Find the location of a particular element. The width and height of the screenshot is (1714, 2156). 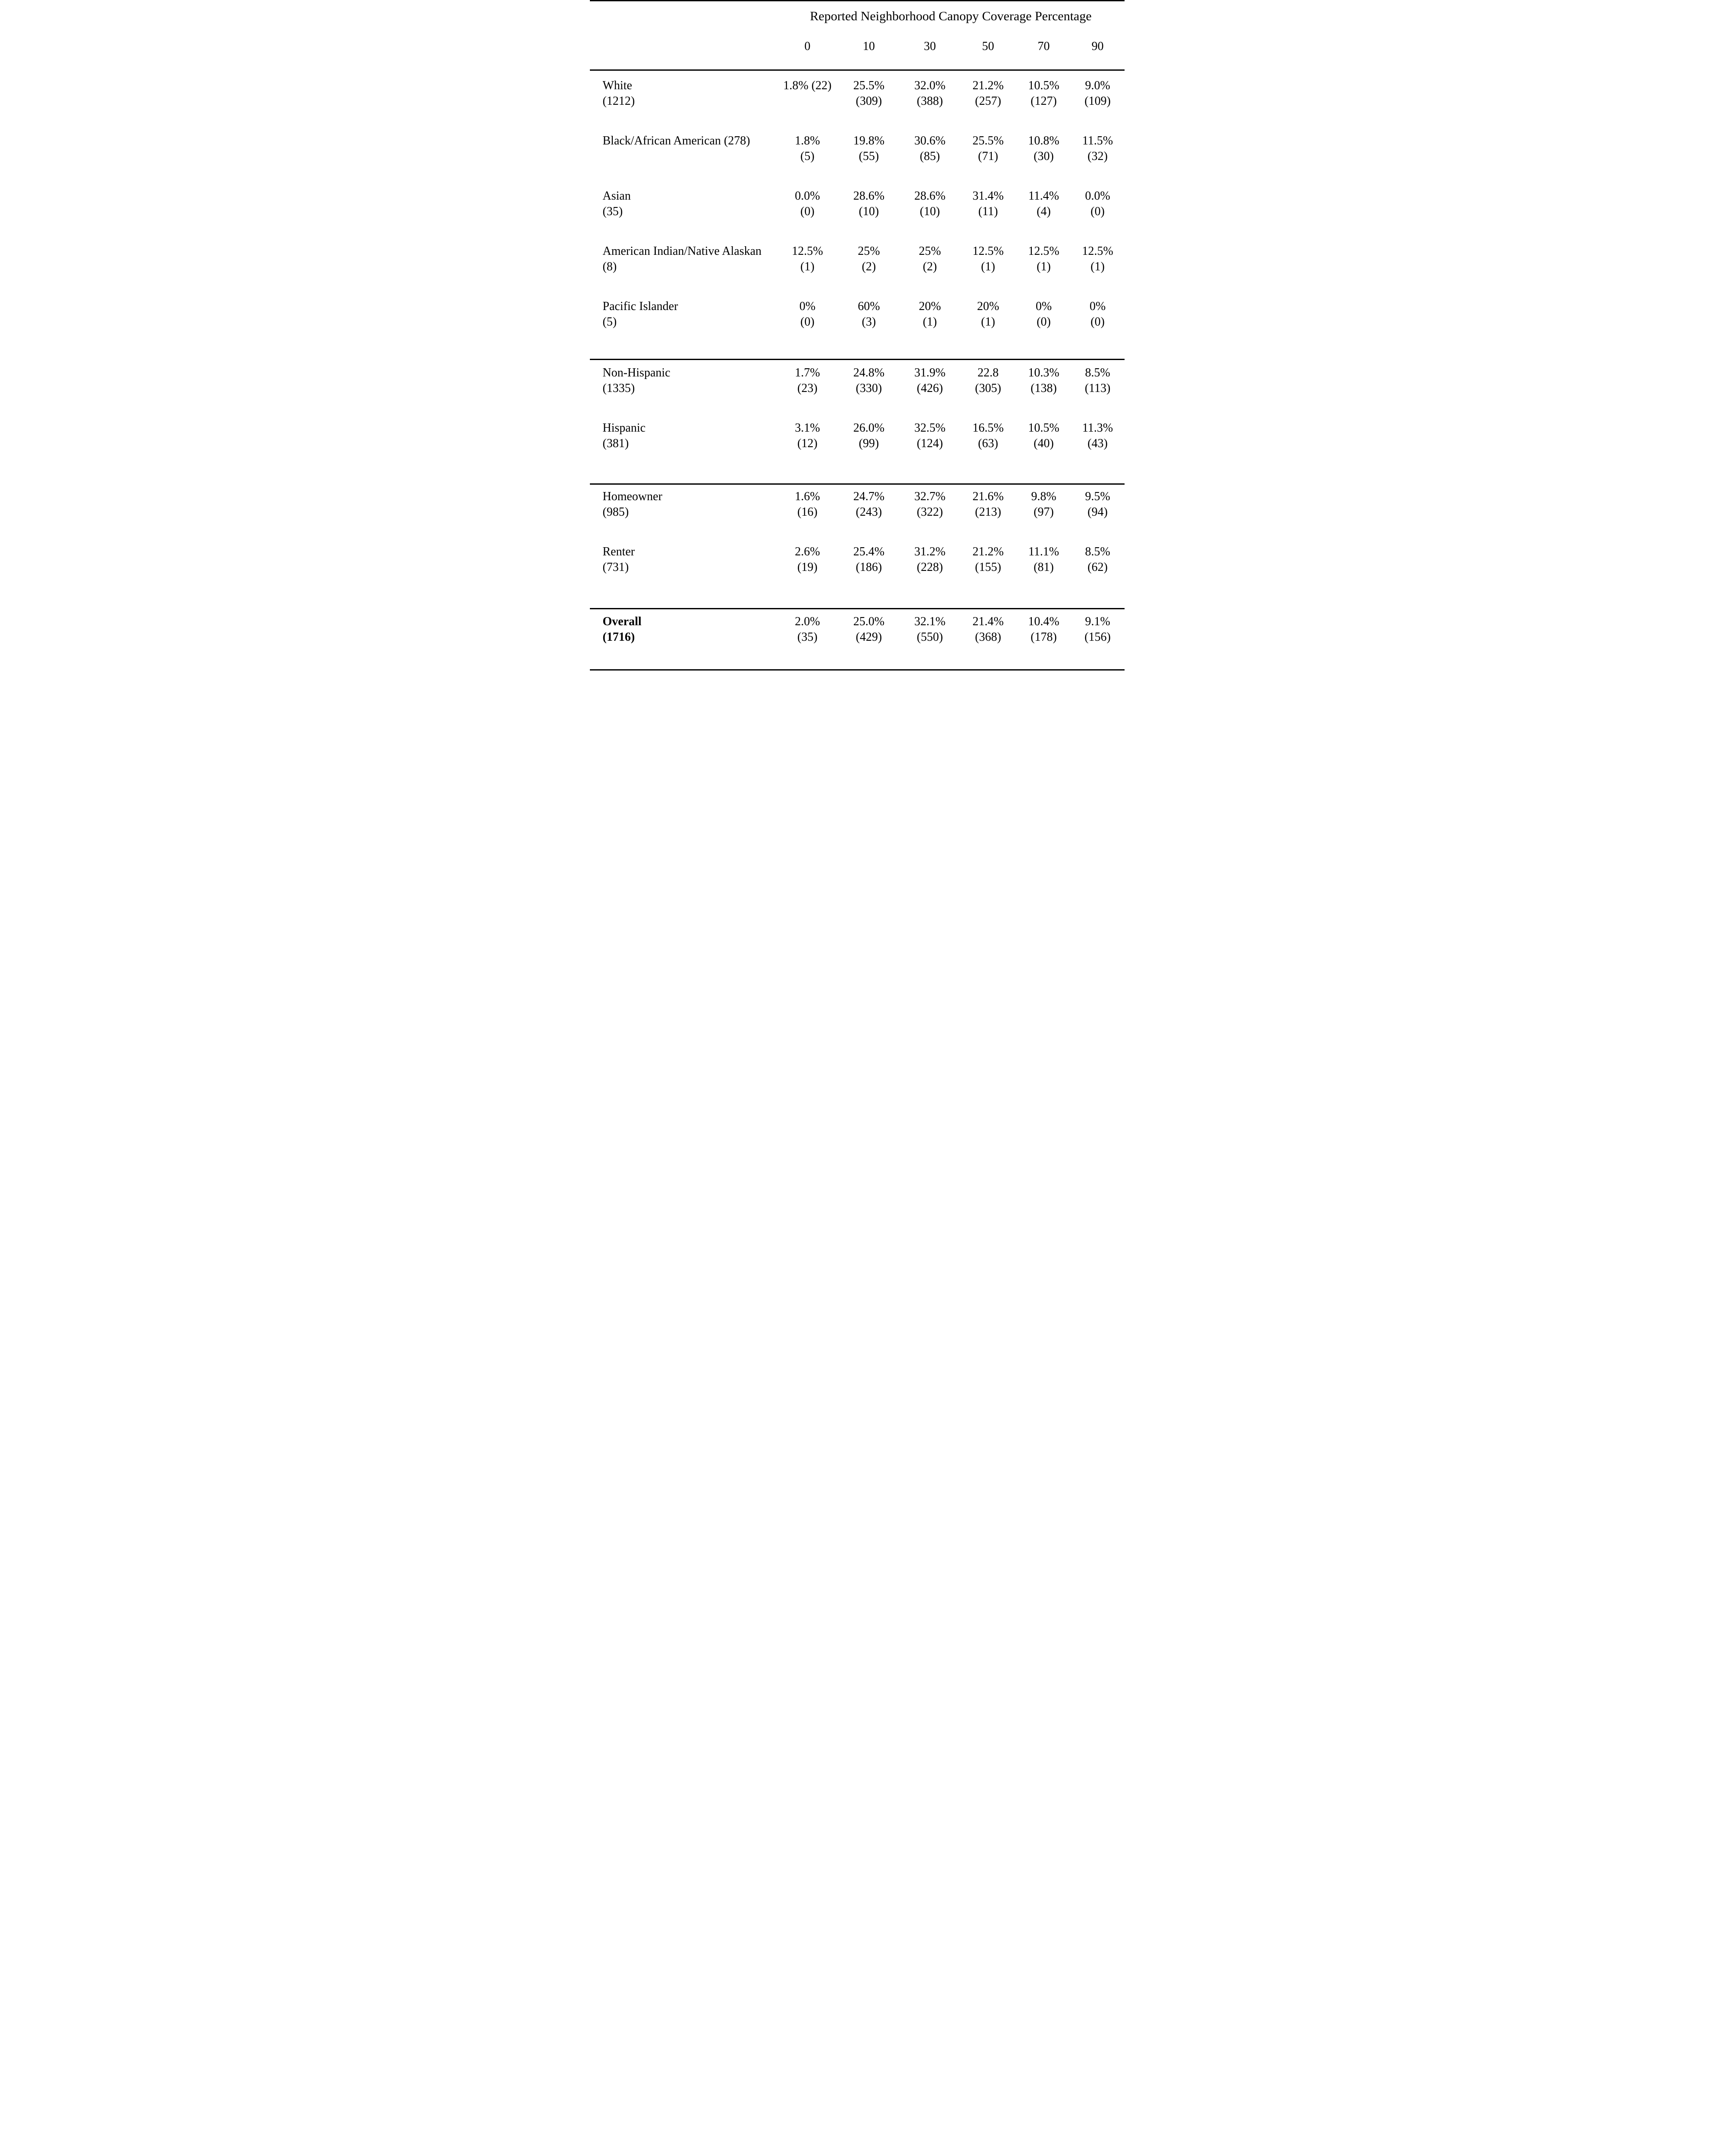

data-cell: 24.7% (243) is located at coordinates (869, 504).